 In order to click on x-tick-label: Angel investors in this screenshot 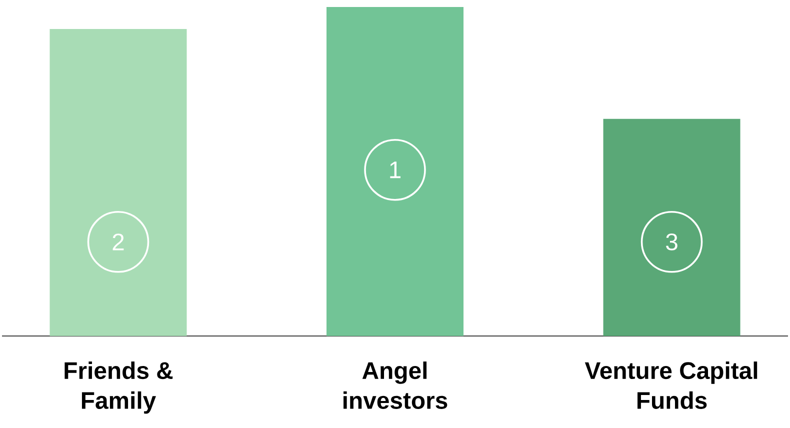, I will do `click(396, 385)`.